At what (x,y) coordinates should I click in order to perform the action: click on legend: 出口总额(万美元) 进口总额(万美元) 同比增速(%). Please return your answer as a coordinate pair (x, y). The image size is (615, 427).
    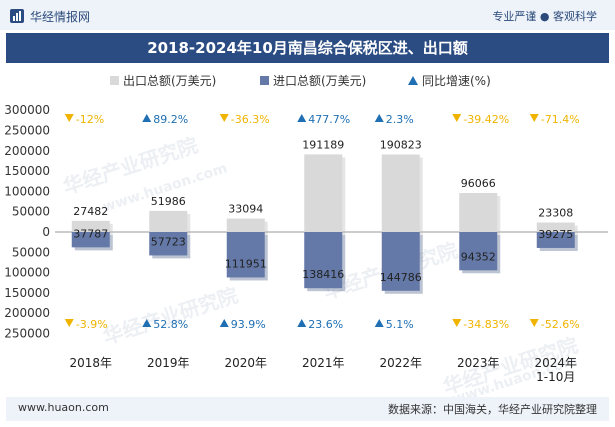
    Looking at the image, I should click on (307, 83).